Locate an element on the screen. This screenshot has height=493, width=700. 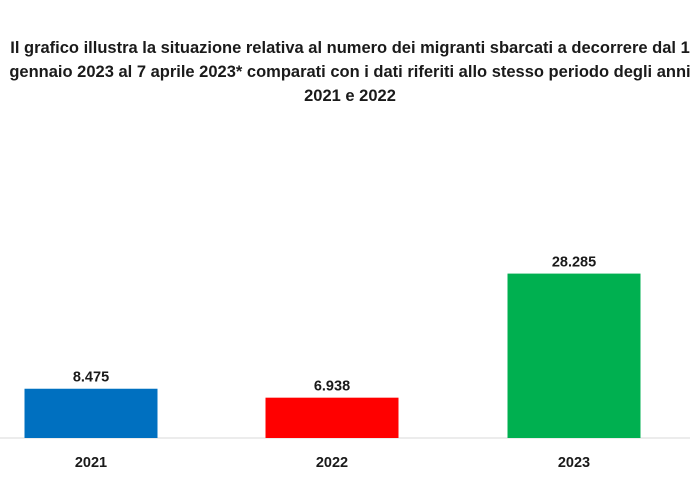
x-tick-label-2022: 2022 is located at coordinates (332, 463).